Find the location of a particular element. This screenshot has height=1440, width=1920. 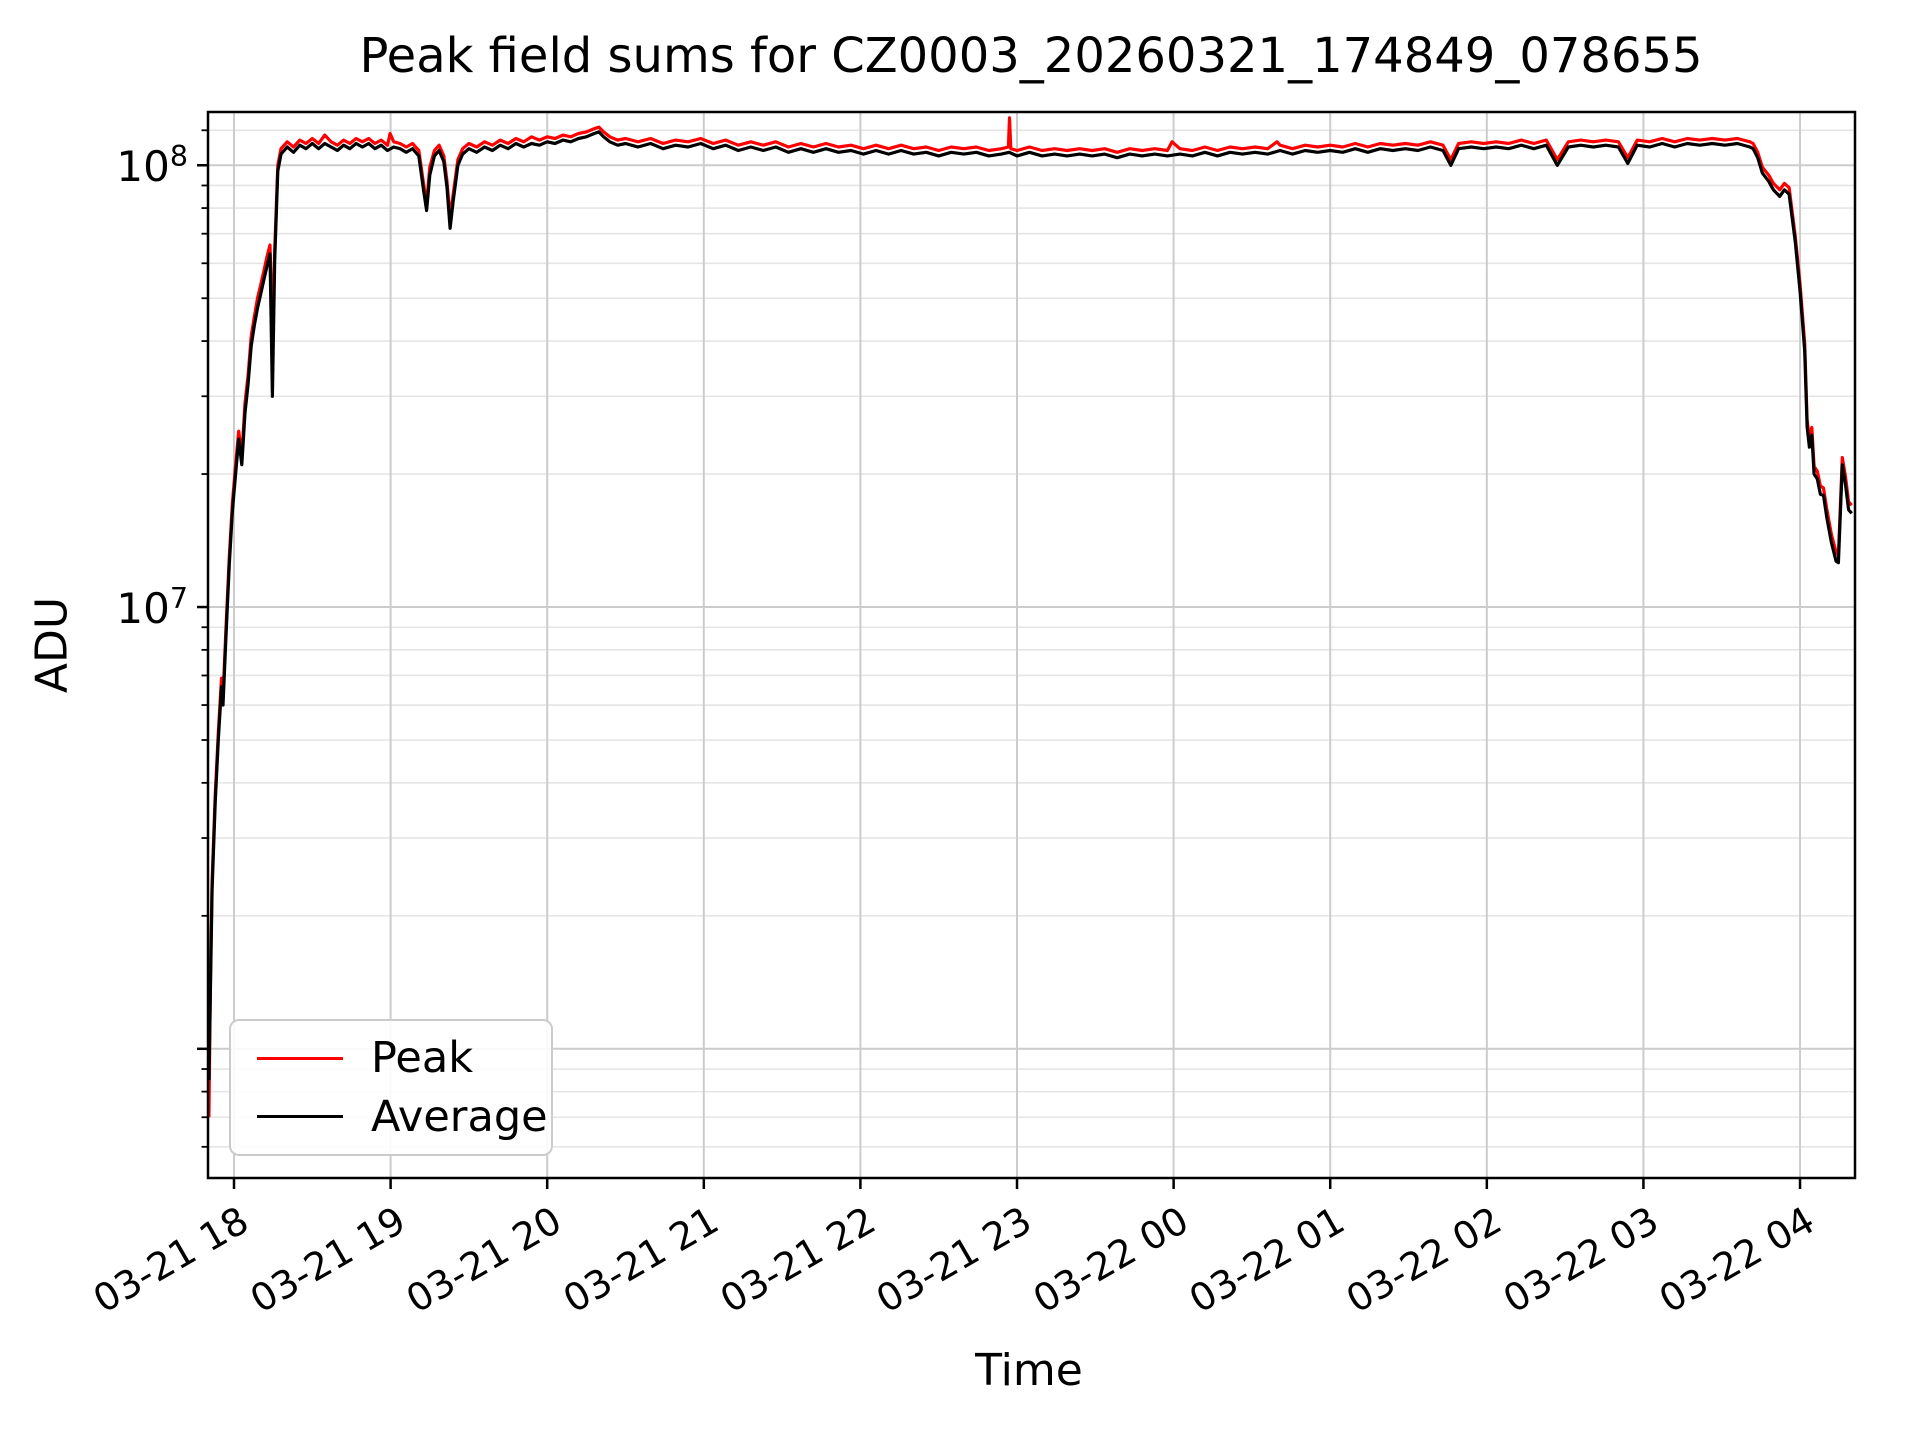

legend-item-peak: Peak is located at coordinates (404, 1058).